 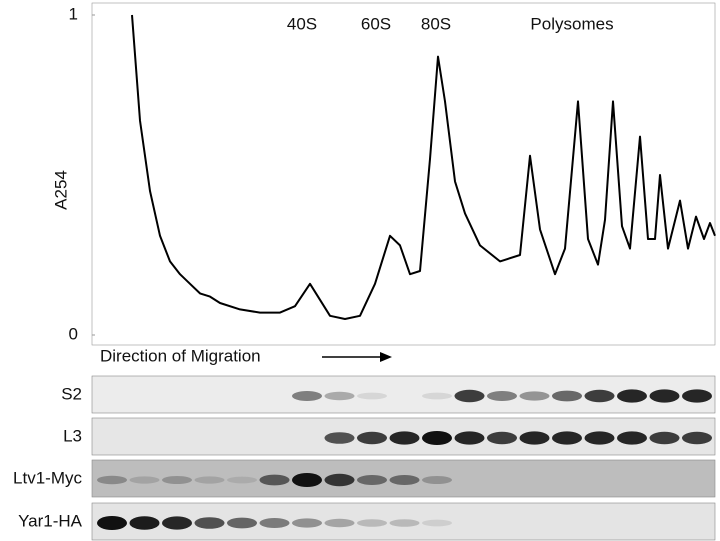 I want to click on annotation: 60S, so click(x=376, y=23).